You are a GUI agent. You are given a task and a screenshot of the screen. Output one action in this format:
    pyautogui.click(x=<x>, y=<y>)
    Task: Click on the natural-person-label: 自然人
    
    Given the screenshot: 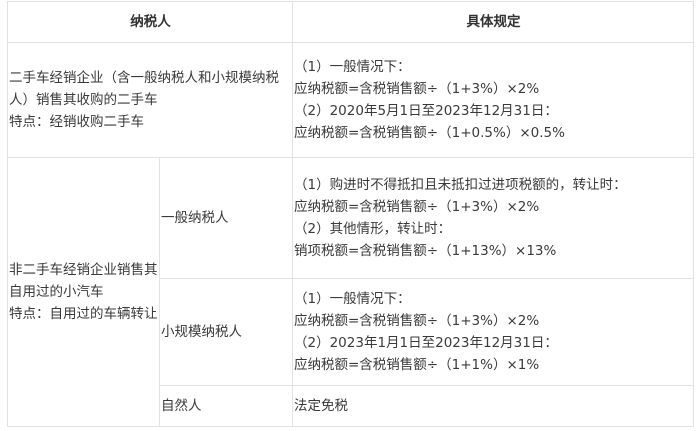 What is the action you would take?
    pyautogui.click(x=226, y=406)
    